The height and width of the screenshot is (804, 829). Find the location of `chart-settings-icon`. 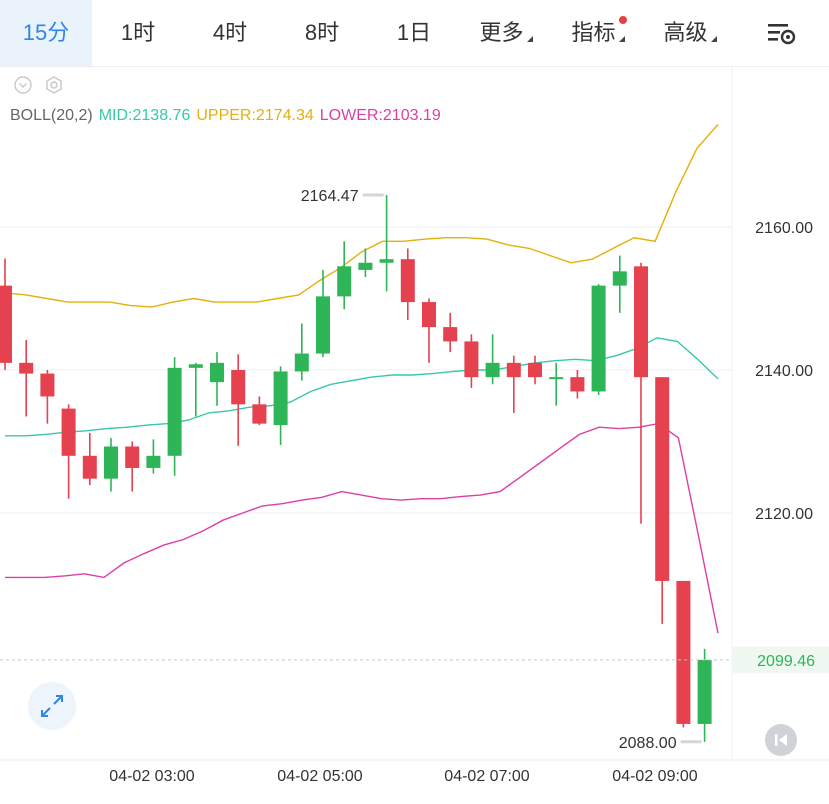

chart-settings-icon is located at coordinates (780, 33).